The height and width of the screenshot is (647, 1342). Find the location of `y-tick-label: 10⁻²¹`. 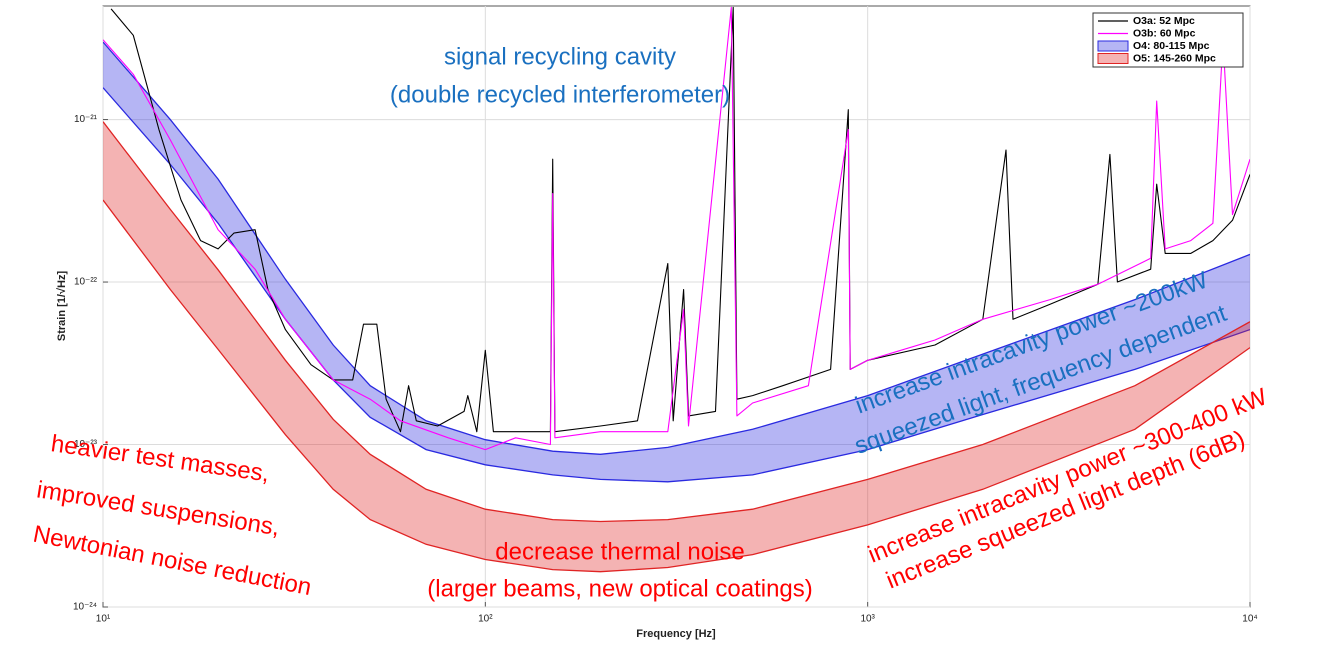

y-tick-label: 10⁻²¹ is located at coordinates (86, 119).